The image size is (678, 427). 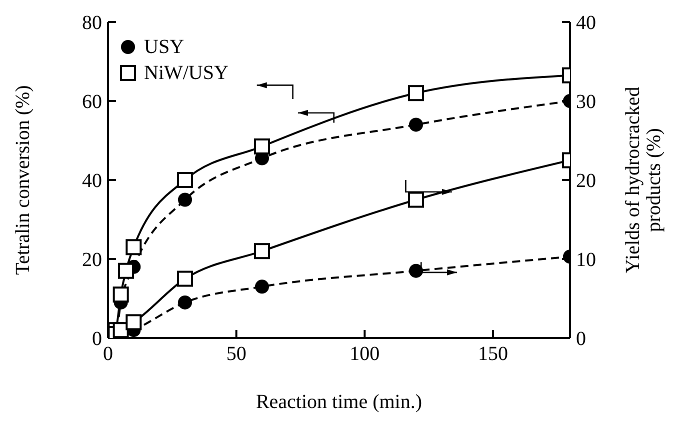 I want to click on x-tick-label: 100, so click(x=365, y=354).